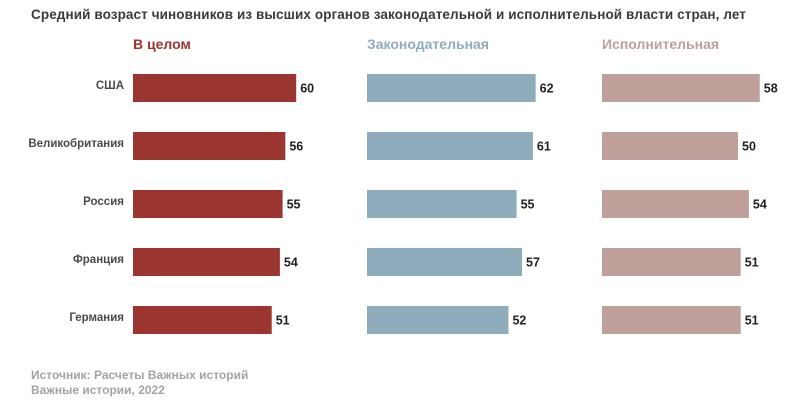 The height and width of the screenshot is (402, 800). What do you see at coordinates (760, 205) in the screenshot?
I see `value-label-executive-2: 54` at bounding box center [760, 205].